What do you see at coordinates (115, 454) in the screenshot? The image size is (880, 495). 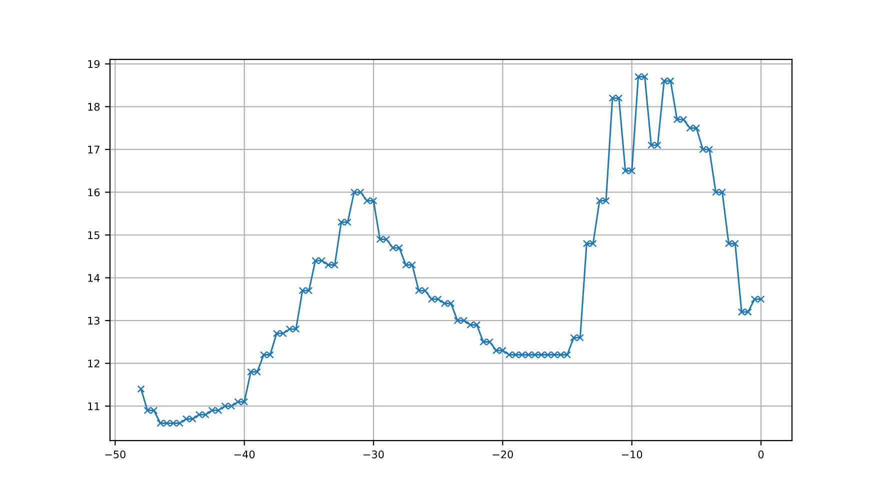 I see `x-tick-label: −50` at bounding box center [115, 454].